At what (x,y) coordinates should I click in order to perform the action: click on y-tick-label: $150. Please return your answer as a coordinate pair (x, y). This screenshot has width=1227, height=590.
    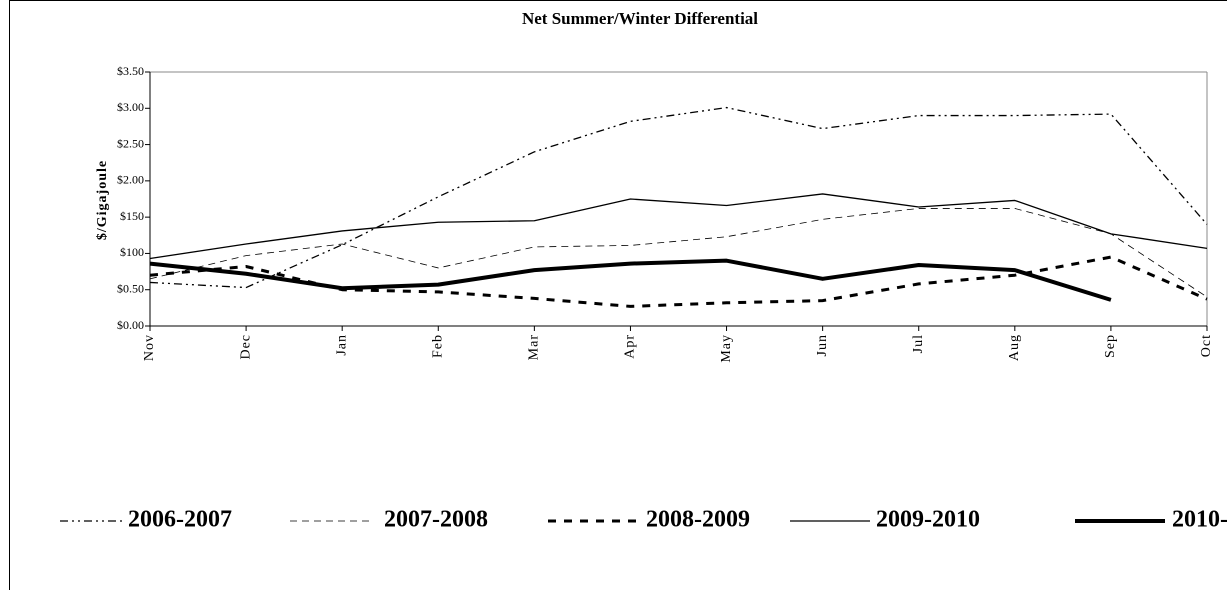
    Looking at the image, I should click on (132, 216).